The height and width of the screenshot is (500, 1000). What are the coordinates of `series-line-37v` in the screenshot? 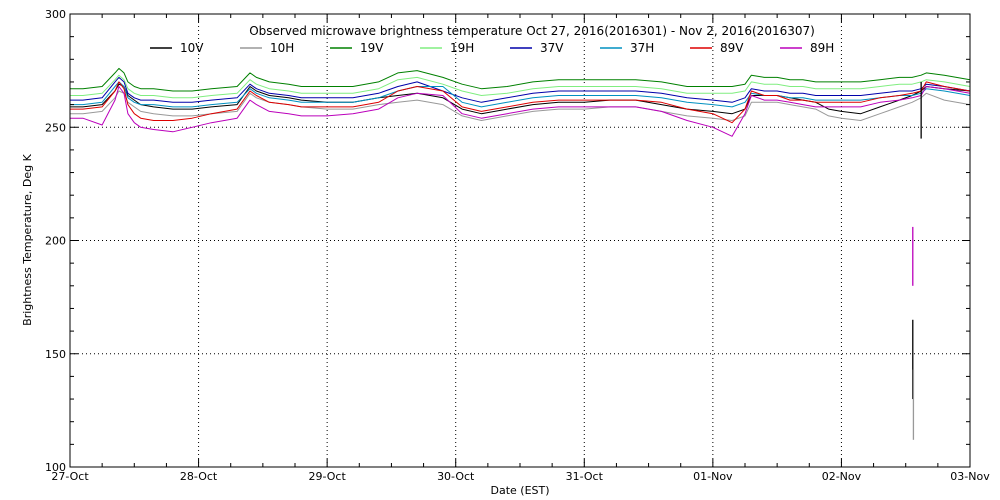 It's located at (520, 89).